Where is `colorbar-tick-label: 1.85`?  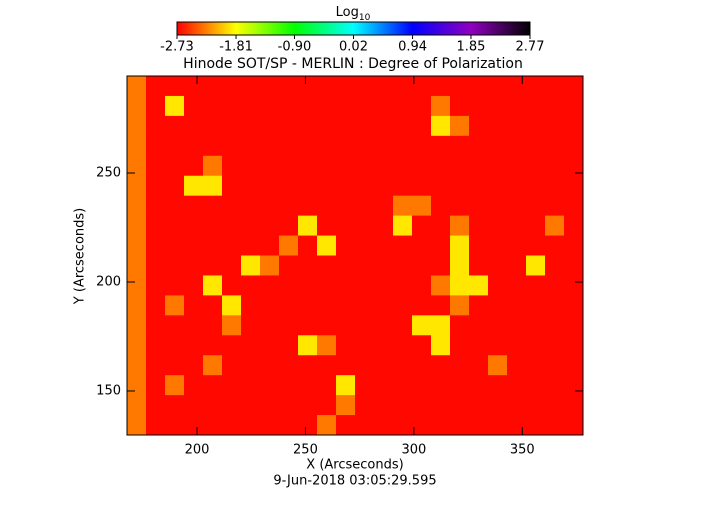
colorbar-tick-label: 1.85 is located at coordinates (470, 47).